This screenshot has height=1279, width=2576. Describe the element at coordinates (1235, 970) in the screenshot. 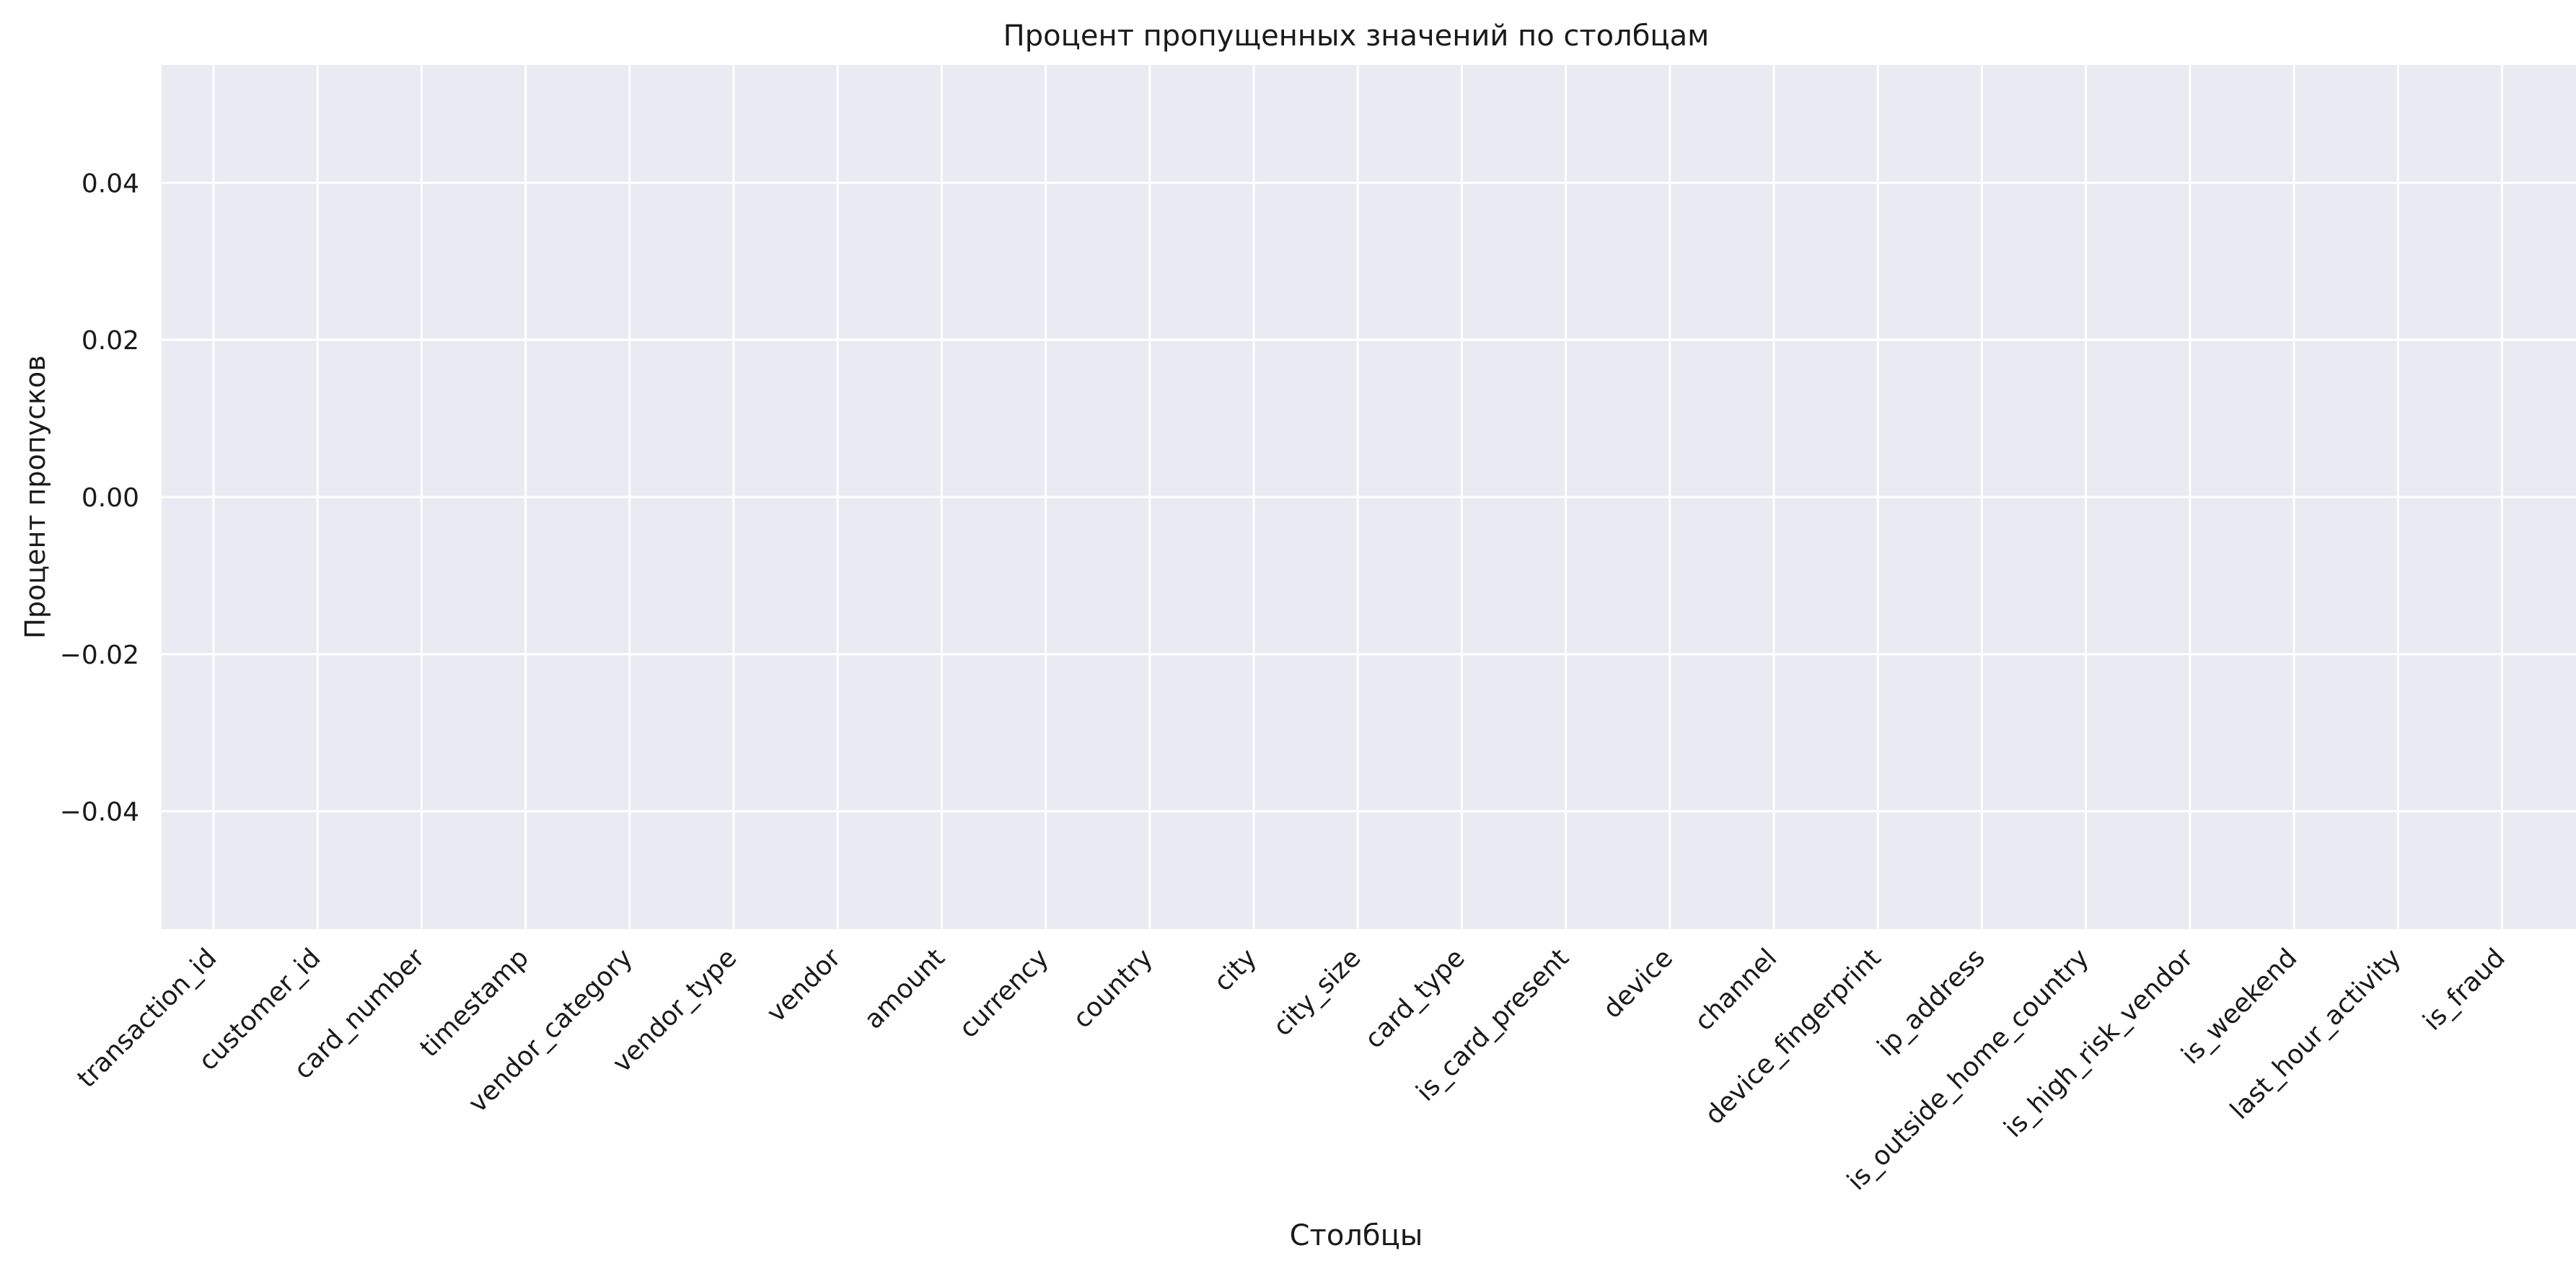

I see `x-tick-label: city` at that location.